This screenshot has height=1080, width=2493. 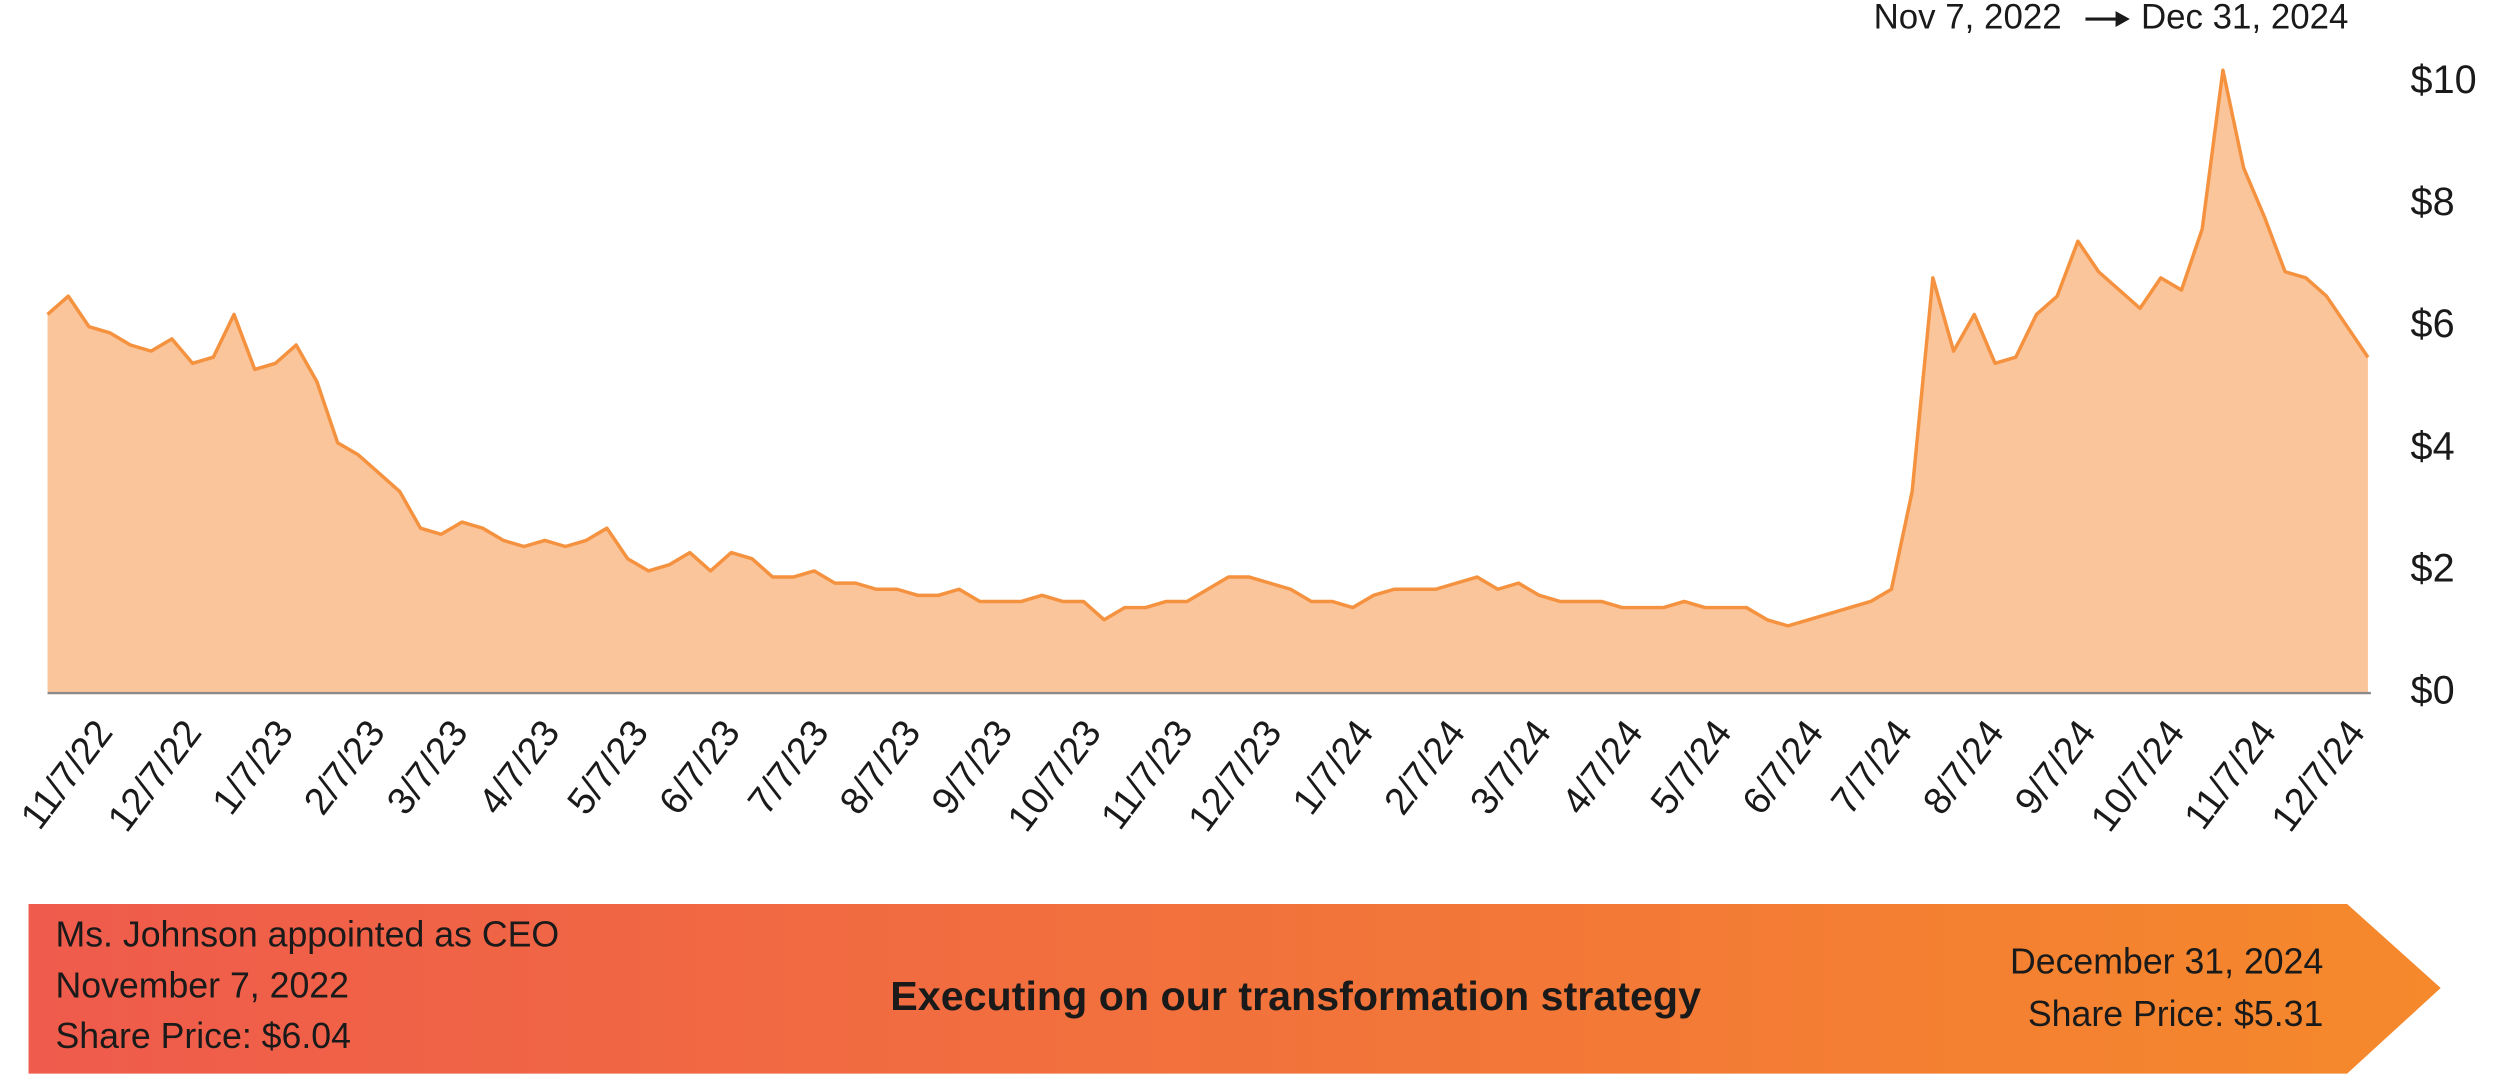 I want to click on banner-left-text: November 7, 2022, so click(x=201, y=985).